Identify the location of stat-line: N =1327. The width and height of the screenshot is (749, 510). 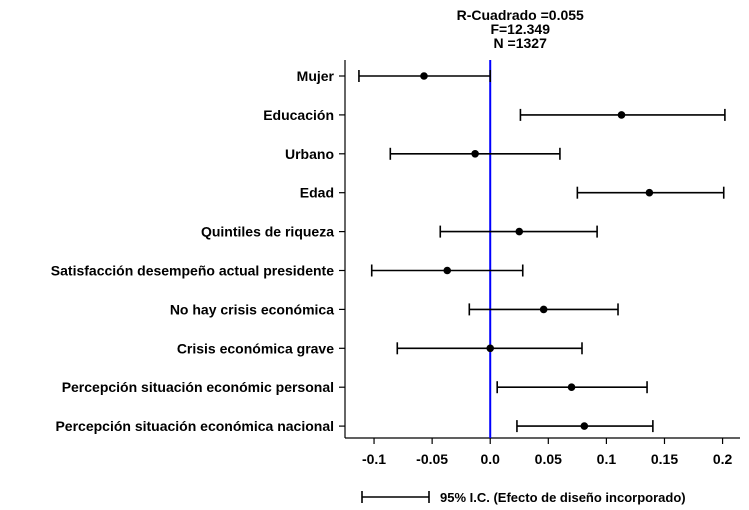
(521, 43).